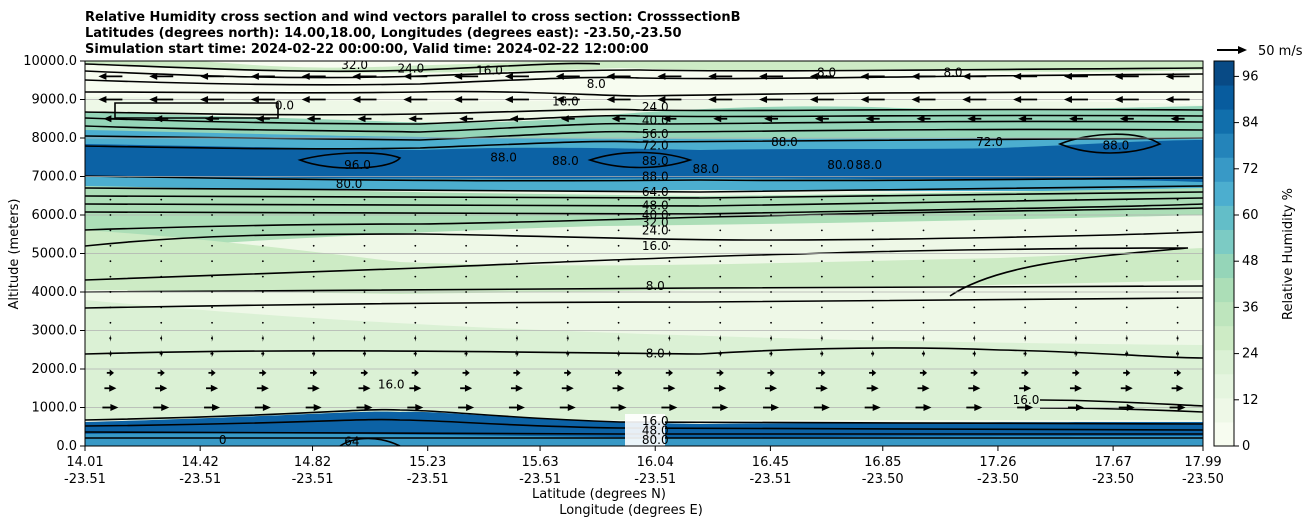  Describe the element at coordinates (1250, 307) in the screenshot. I see `colorbar-tick-label: 36` at that location.